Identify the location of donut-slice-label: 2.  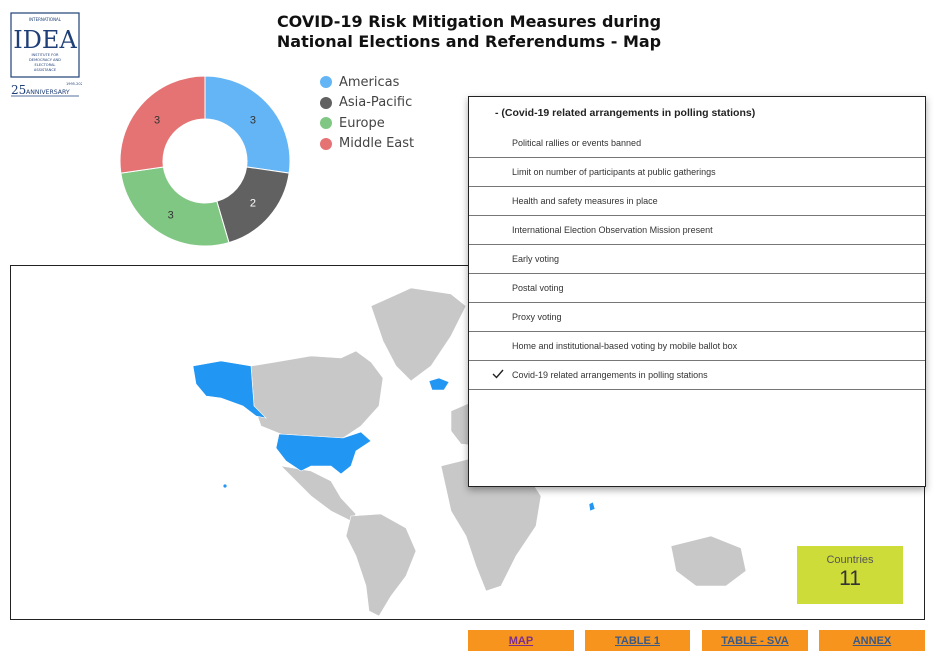
(253, 204).